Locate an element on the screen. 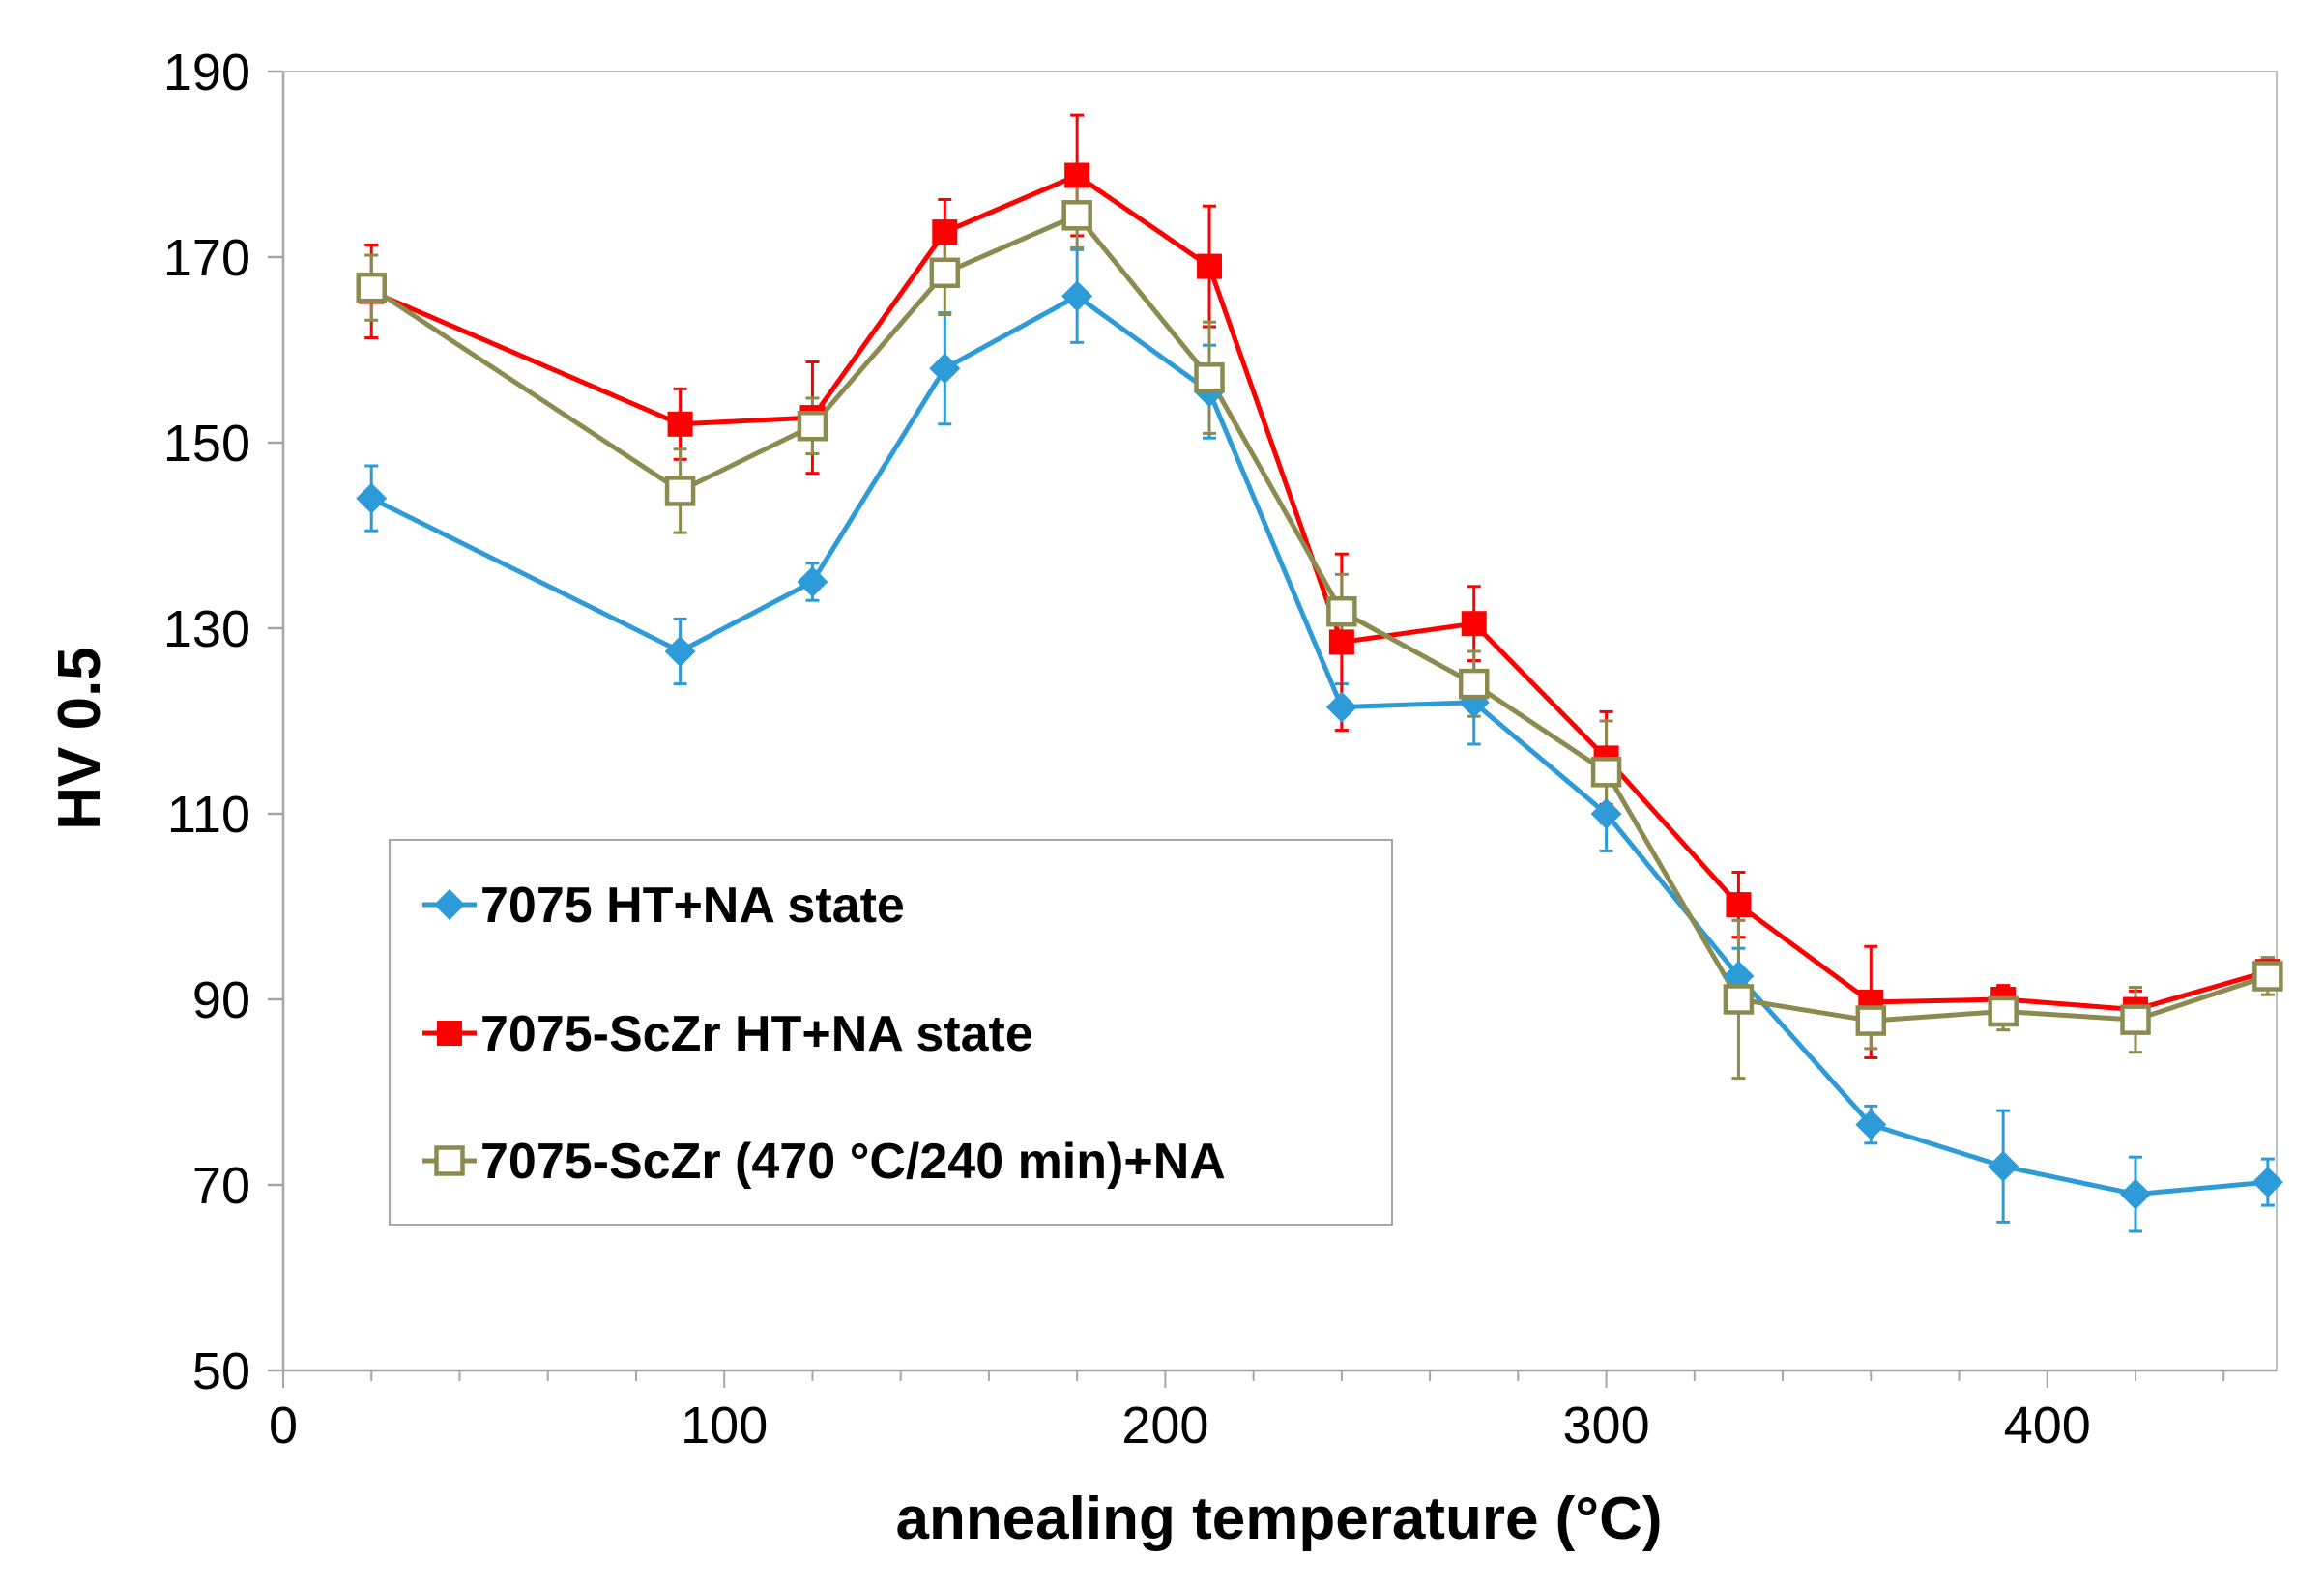 The height and width of the screenshot is (1586, 2324). legend-box is located at coordinates (891, 1032).